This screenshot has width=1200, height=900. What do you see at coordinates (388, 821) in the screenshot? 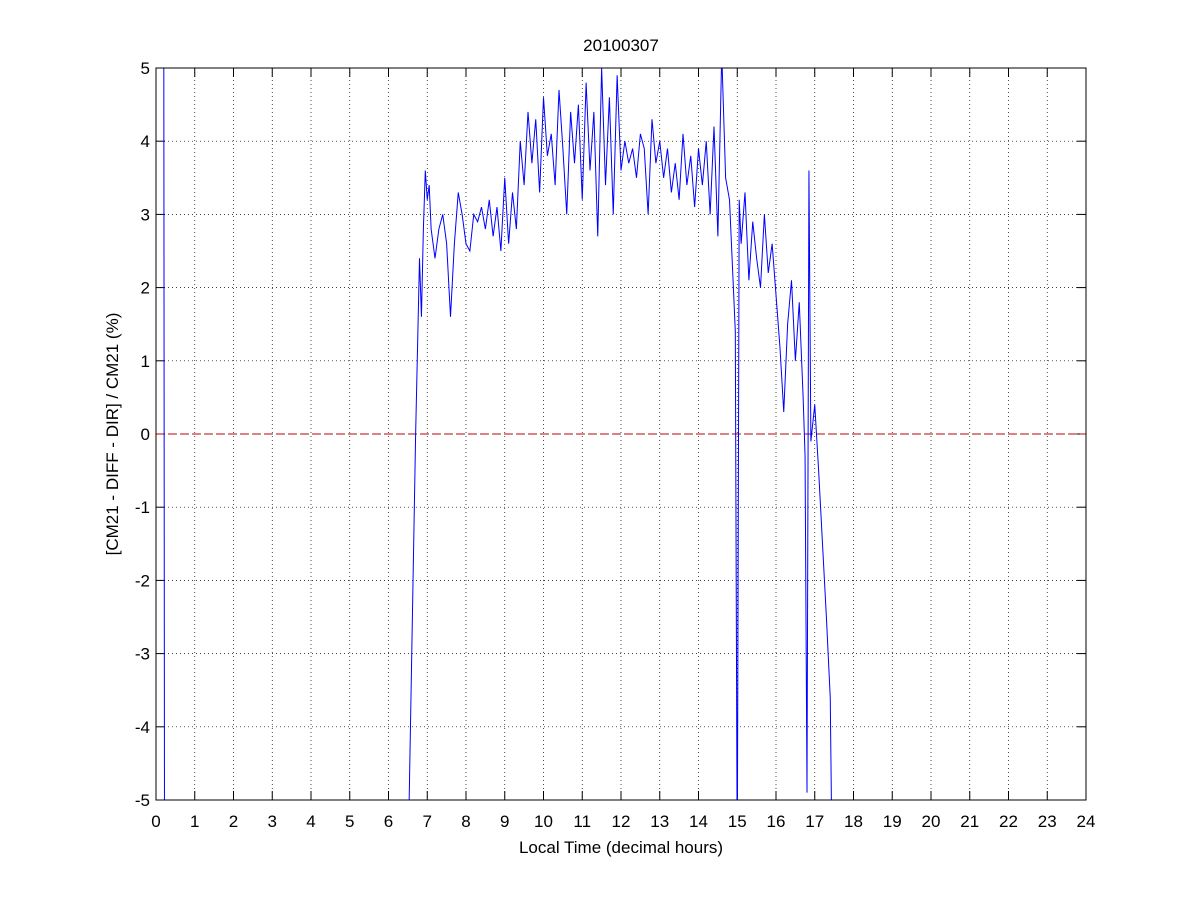
I see `x-tick-label: 6` at bounding box center [388, 821].